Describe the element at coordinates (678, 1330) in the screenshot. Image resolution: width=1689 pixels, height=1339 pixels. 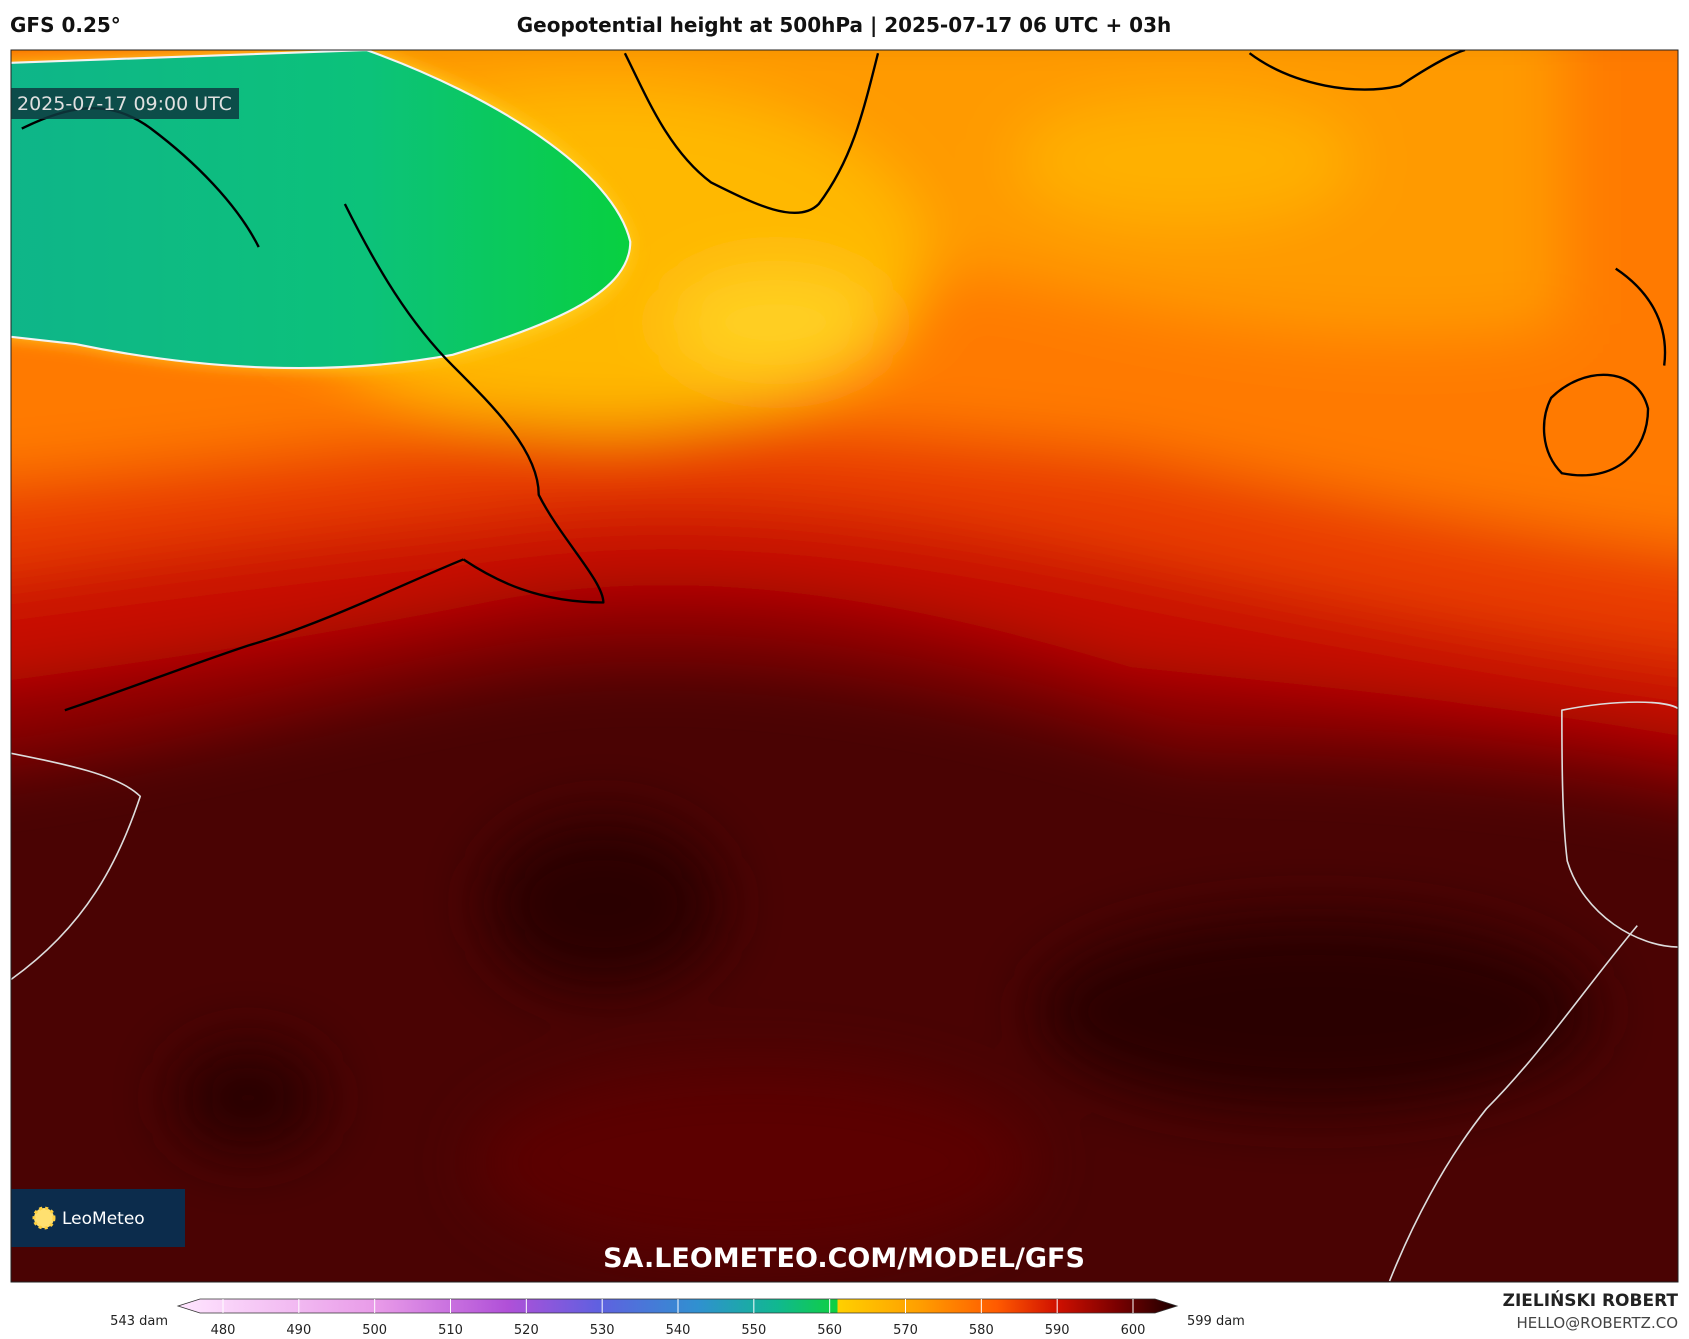
I see `colorbar-tick-label: 540` at that location.